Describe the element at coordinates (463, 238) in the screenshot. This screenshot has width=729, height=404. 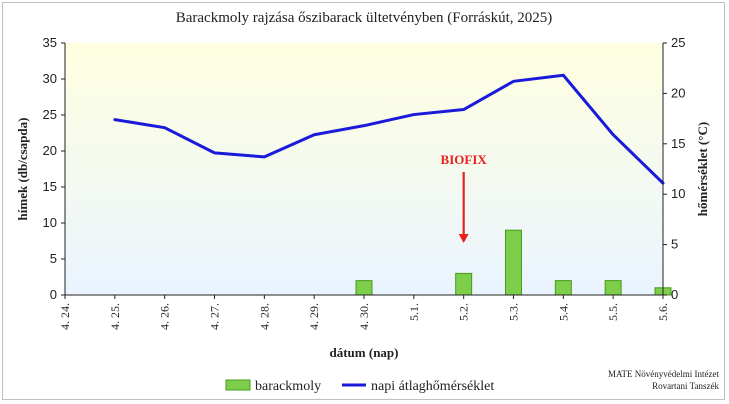
I see `biofix-arrow-head` at that location.